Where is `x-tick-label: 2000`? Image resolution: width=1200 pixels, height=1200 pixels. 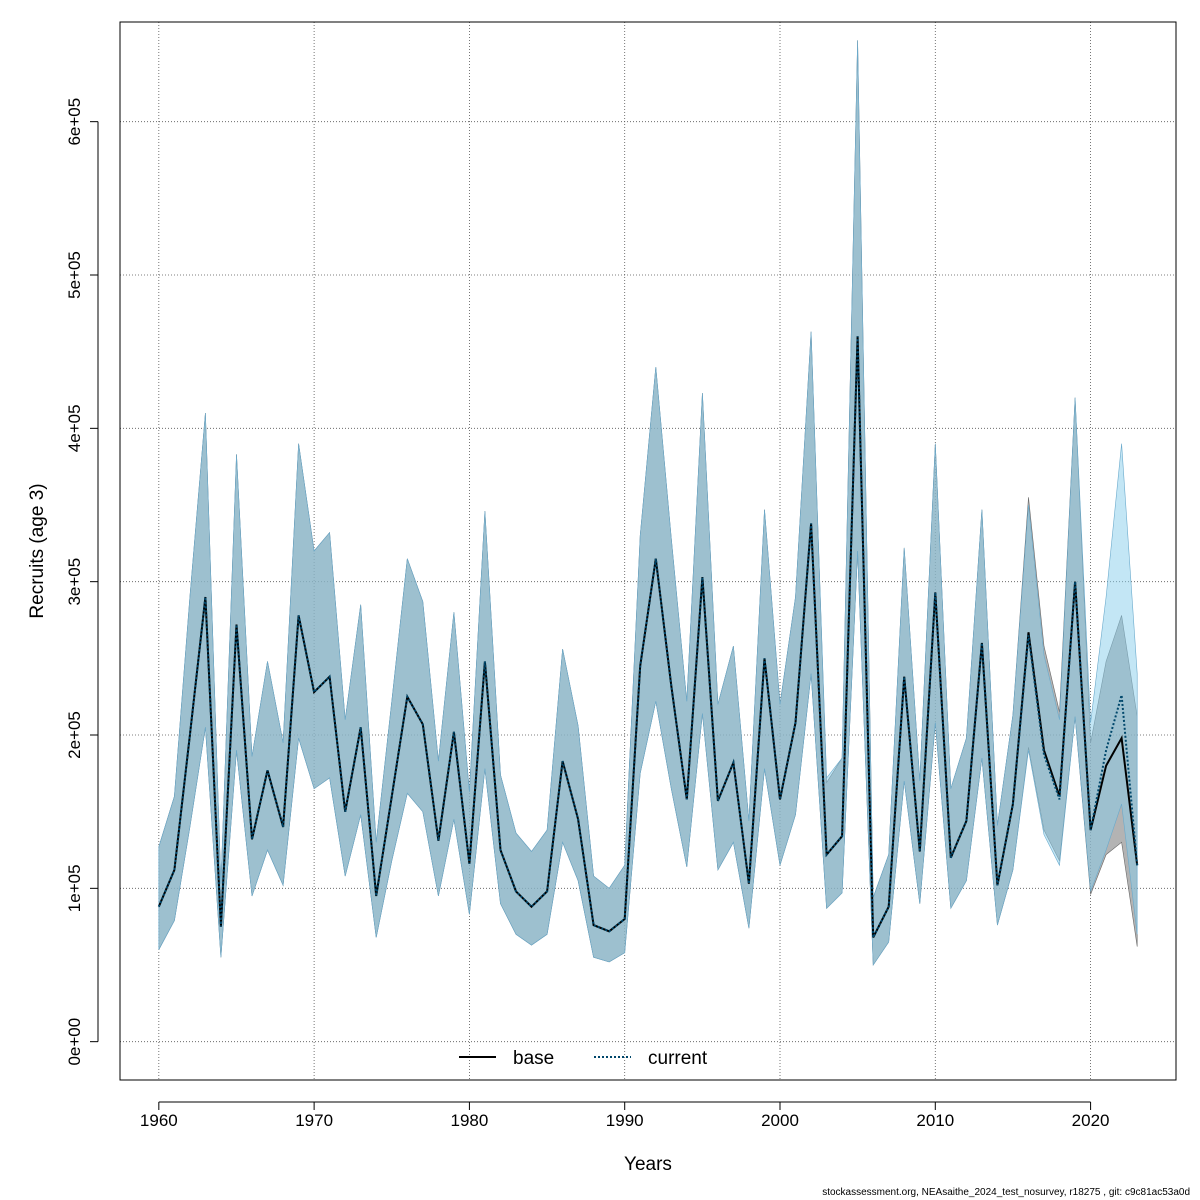
x-tick-label: 2000 is located at coordinates (780, 1120).